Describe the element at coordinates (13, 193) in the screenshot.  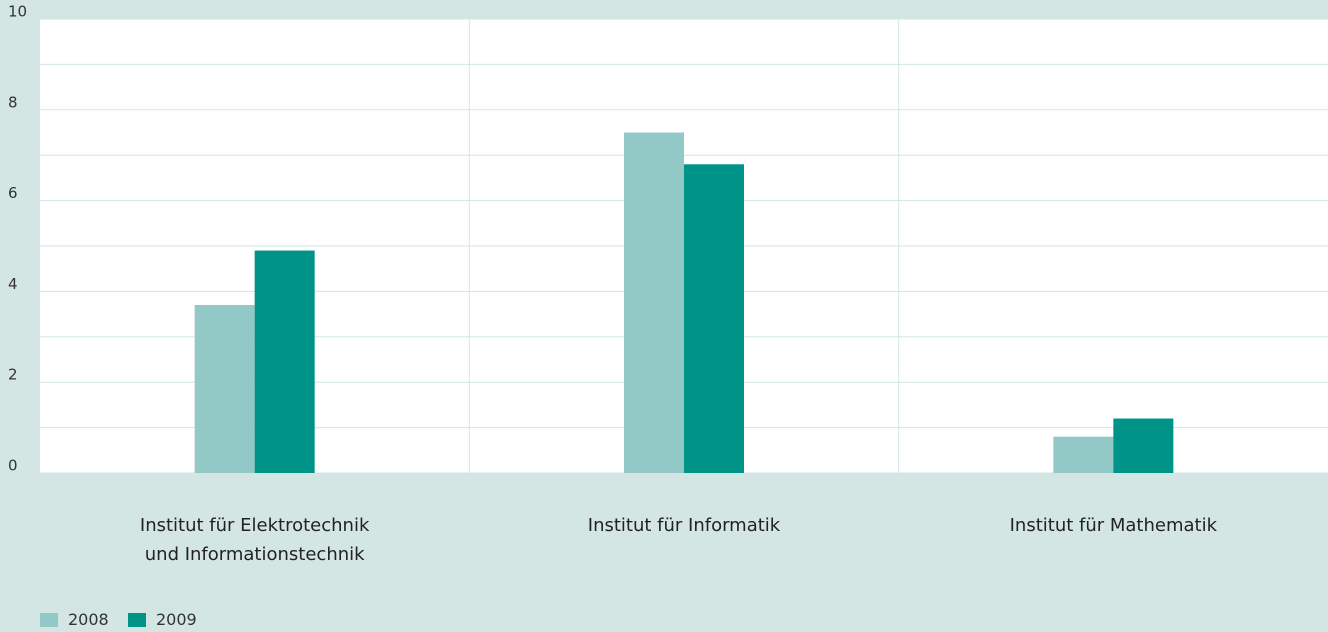
I see `y-tick-label: 6` at that location.